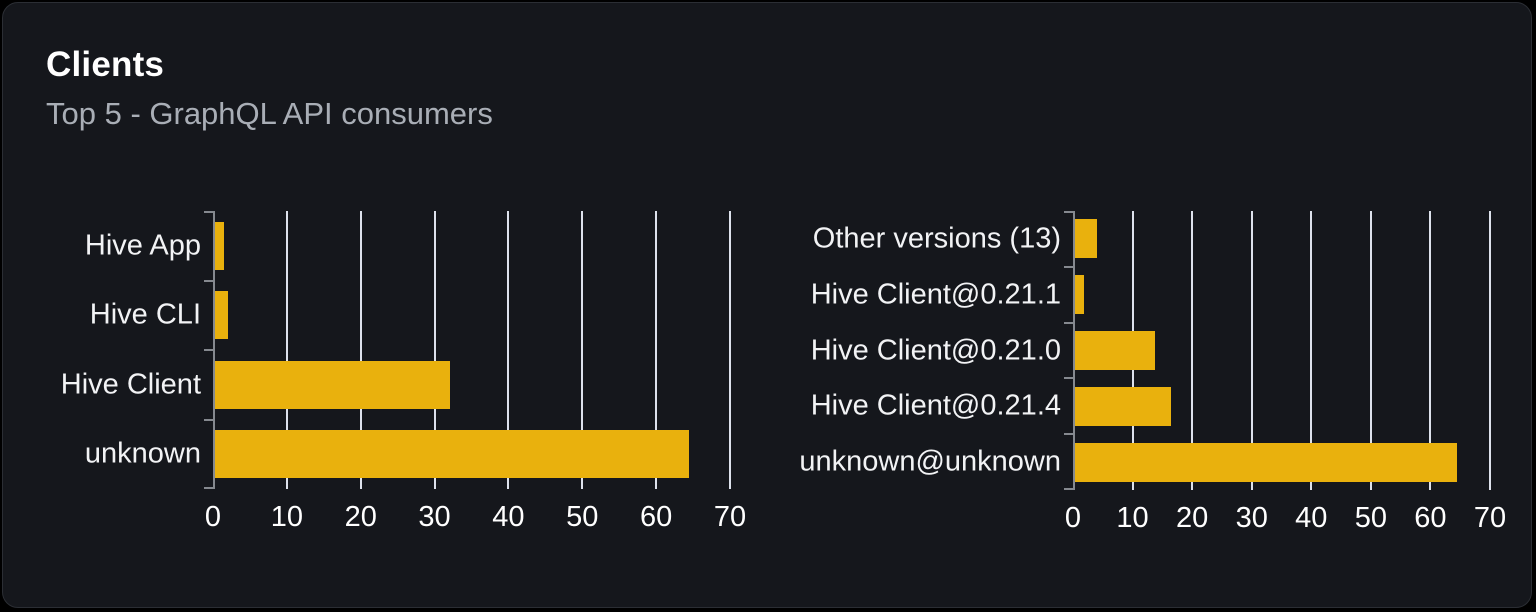 The image size is (1536, 612). What do you see at coordinates (269, 88) in the screenshot?
I see `card-header: Clients Top 5 - GraphQL API consumers` at bounding box center [269, 88].